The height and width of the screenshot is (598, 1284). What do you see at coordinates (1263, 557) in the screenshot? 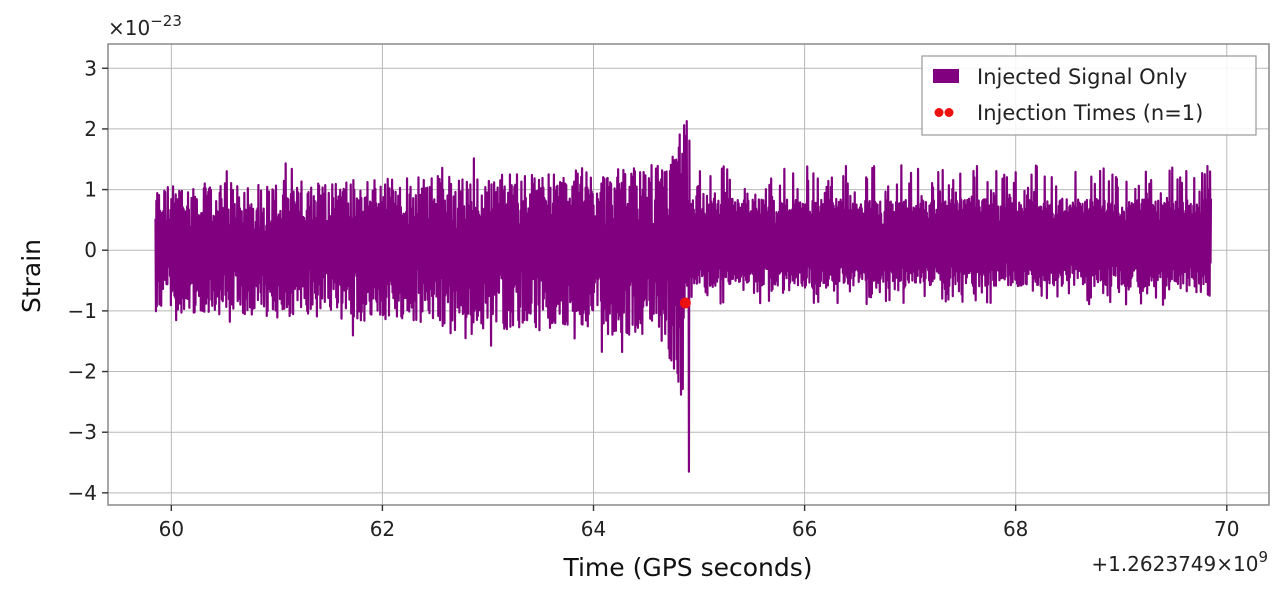
I see `x-offset-exponent: 9` at bounding box center [1263, 557].